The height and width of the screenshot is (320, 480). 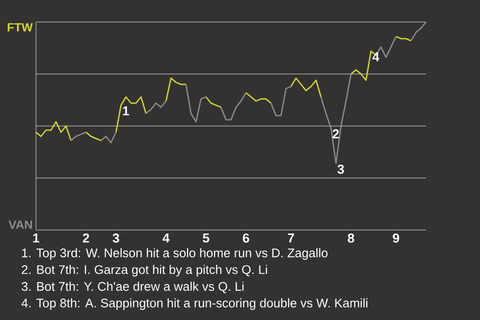 What do you see at coordinates (20, 27) in the screenshot?
I see `text: FTW` at bounding box center [20, 27].